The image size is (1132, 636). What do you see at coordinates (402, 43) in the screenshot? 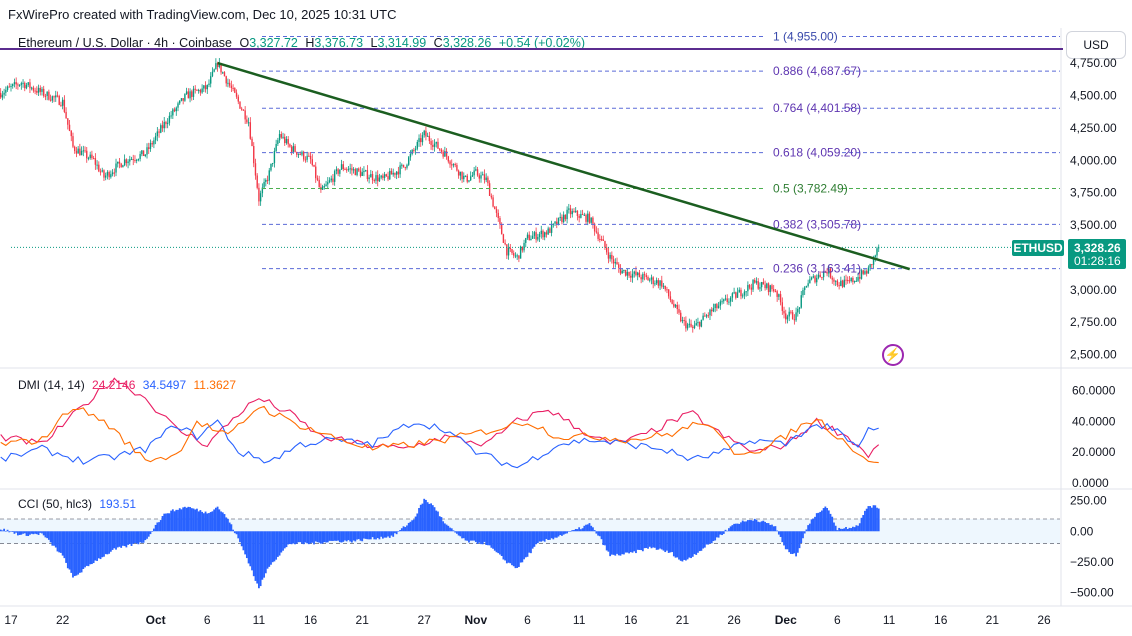
I see `low-value: 3,314.99` at bounding box center [402, 43].